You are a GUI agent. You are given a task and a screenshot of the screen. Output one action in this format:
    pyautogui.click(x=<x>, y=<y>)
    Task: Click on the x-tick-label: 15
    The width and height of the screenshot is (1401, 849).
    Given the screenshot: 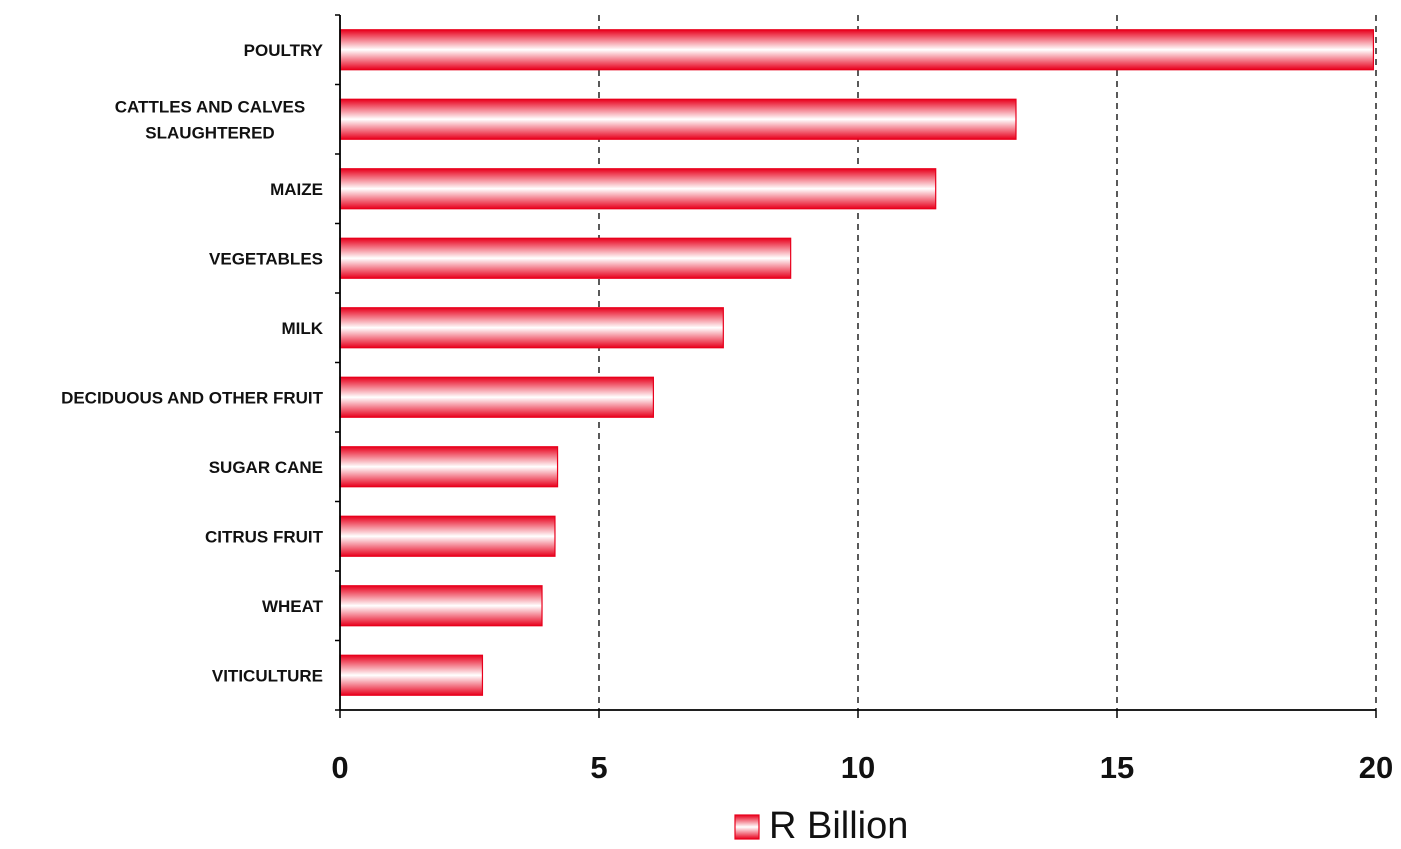 What is the action you would take?
    pyautogui.click(x=1117, y=767)
    